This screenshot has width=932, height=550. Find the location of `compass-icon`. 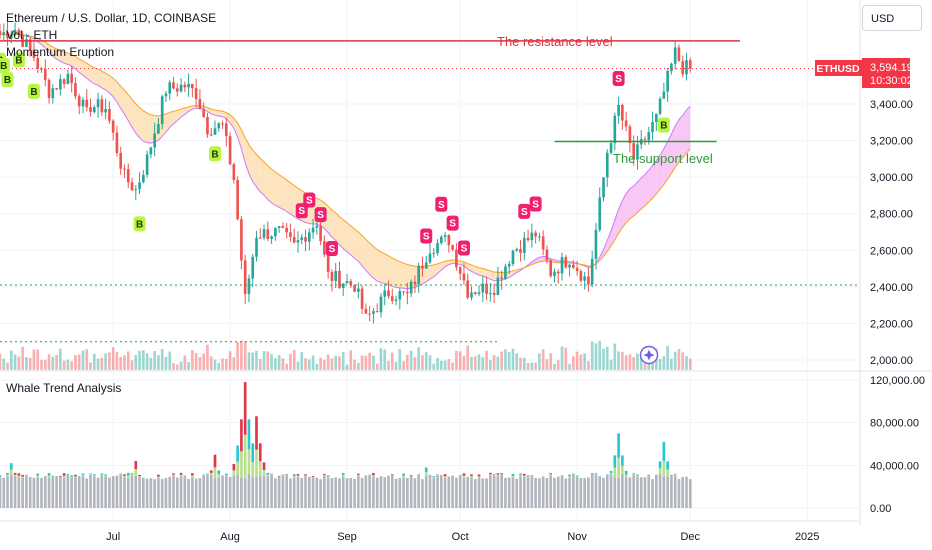

compass-icon is located at coordinates (649, 355).